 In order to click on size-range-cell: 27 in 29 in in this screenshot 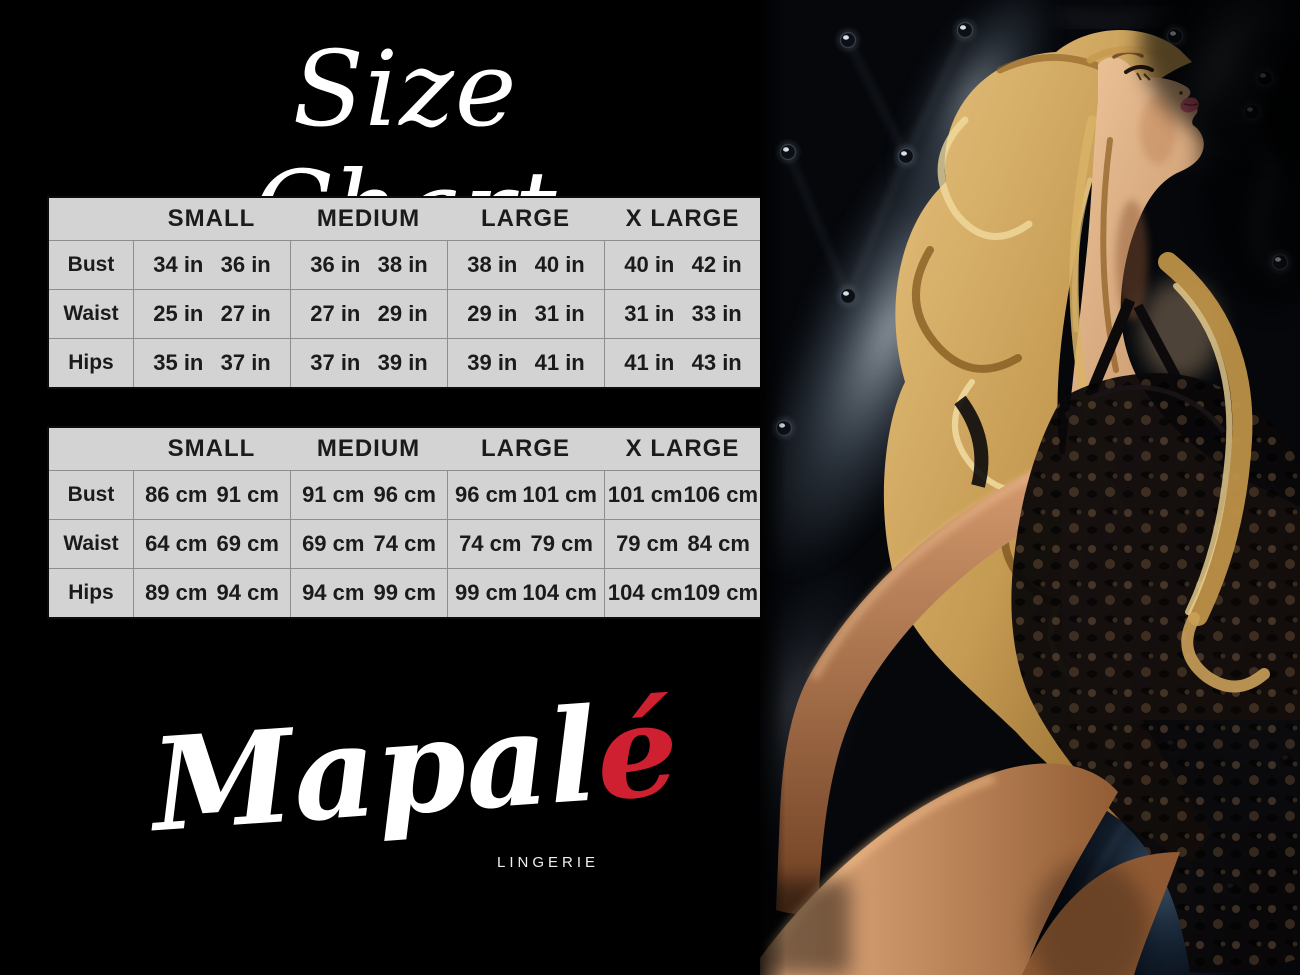, I will do `click(368, 314)`.